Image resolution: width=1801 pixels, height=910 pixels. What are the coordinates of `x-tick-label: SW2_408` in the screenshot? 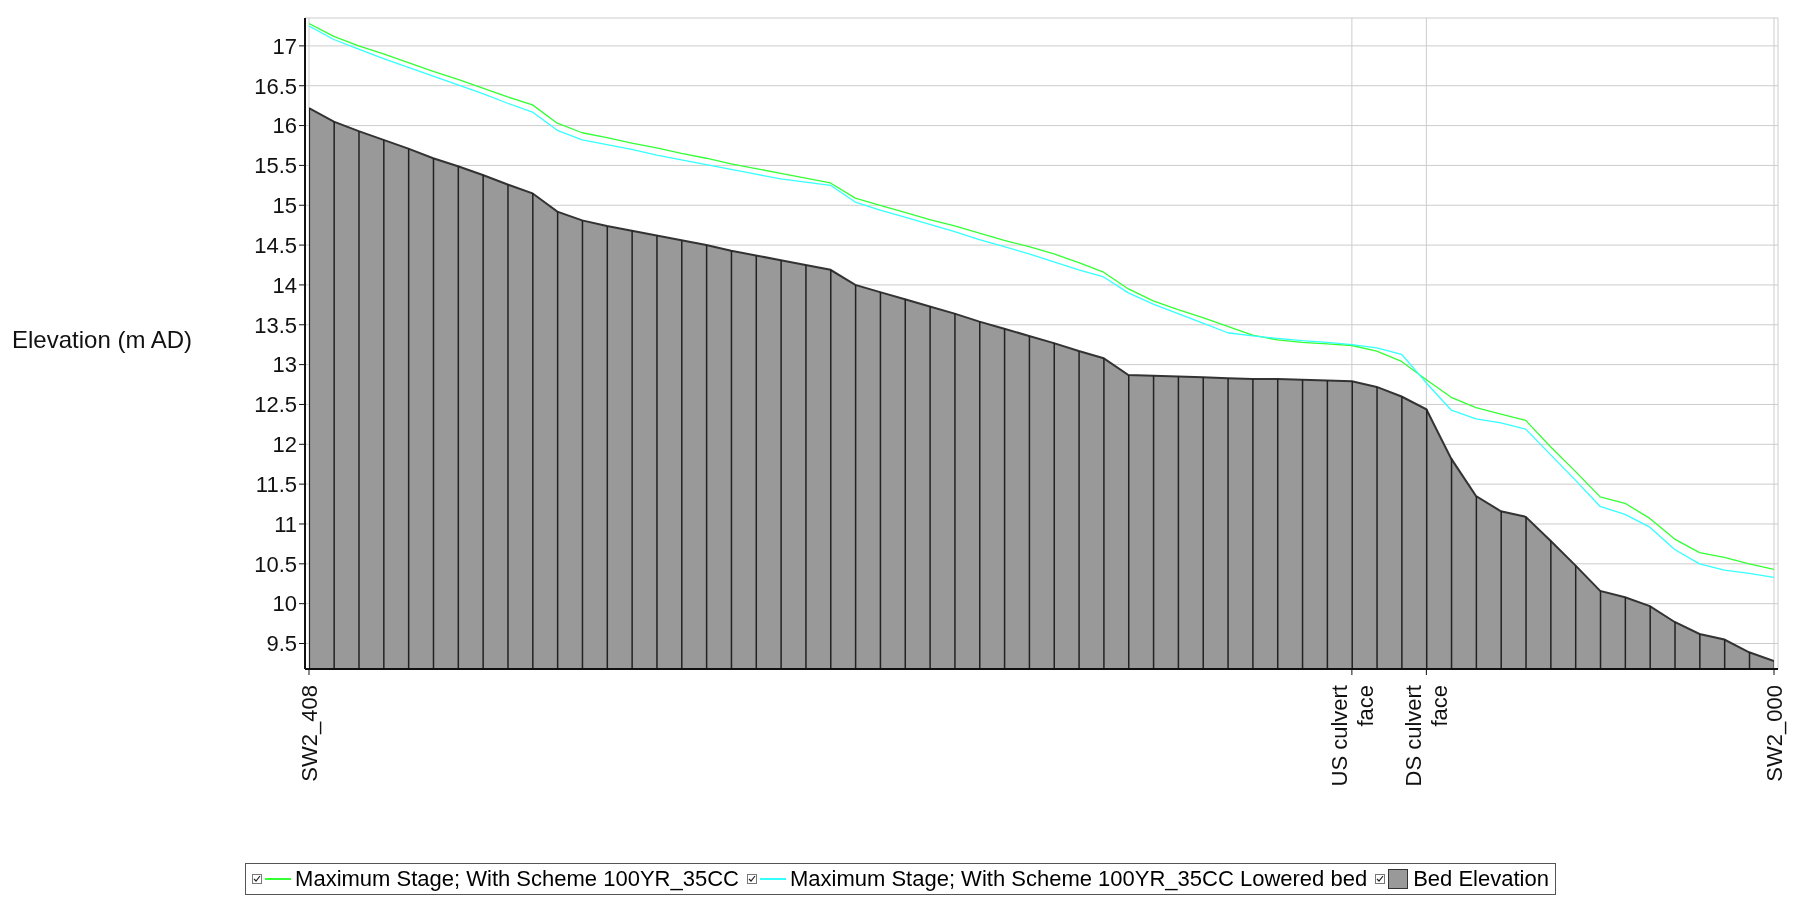 It's located at (309, 733).